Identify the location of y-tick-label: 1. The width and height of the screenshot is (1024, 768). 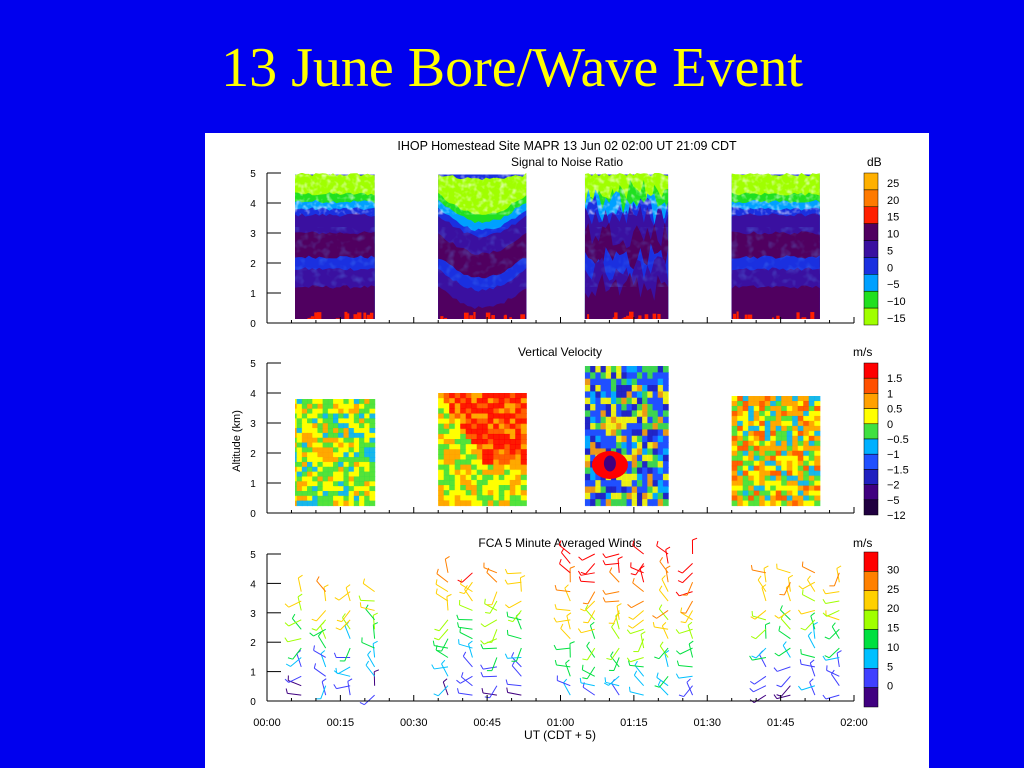
(253, 484).